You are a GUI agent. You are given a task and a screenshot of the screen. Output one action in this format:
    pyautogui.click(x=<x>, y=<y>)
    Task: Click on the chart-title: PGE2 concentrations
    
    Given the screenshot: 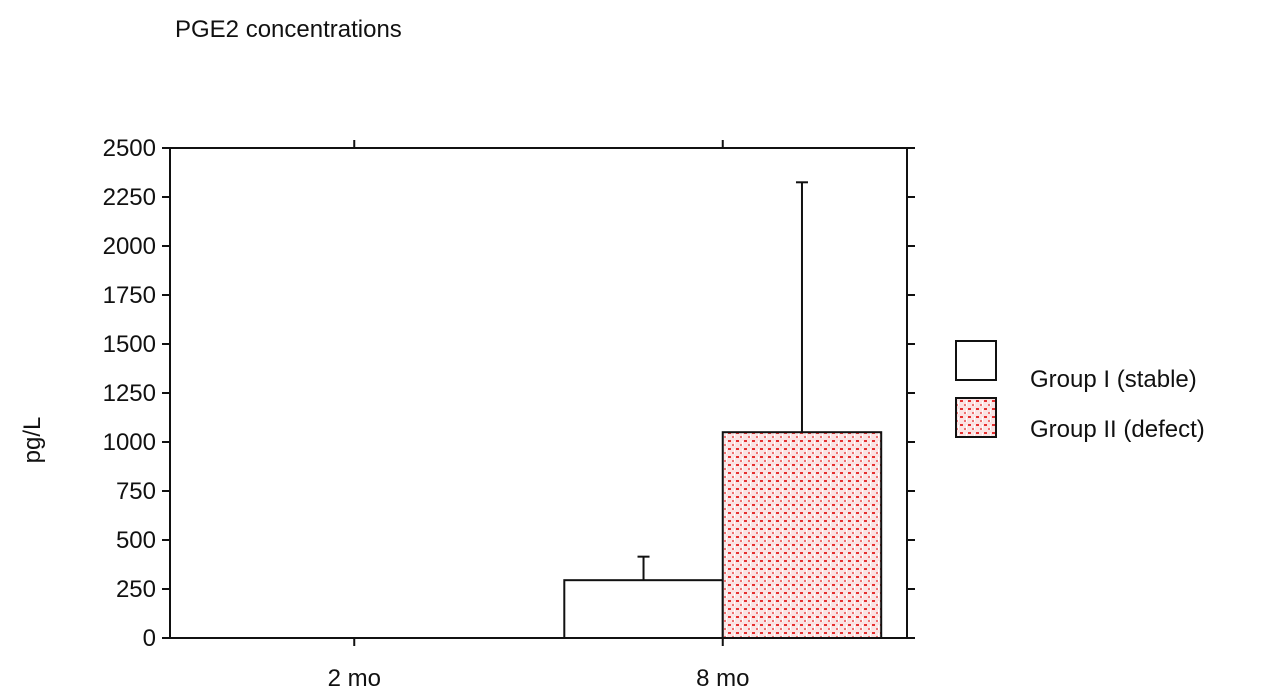 What is the action you would take?
    pyautogui.click(x=288, y=29)
    